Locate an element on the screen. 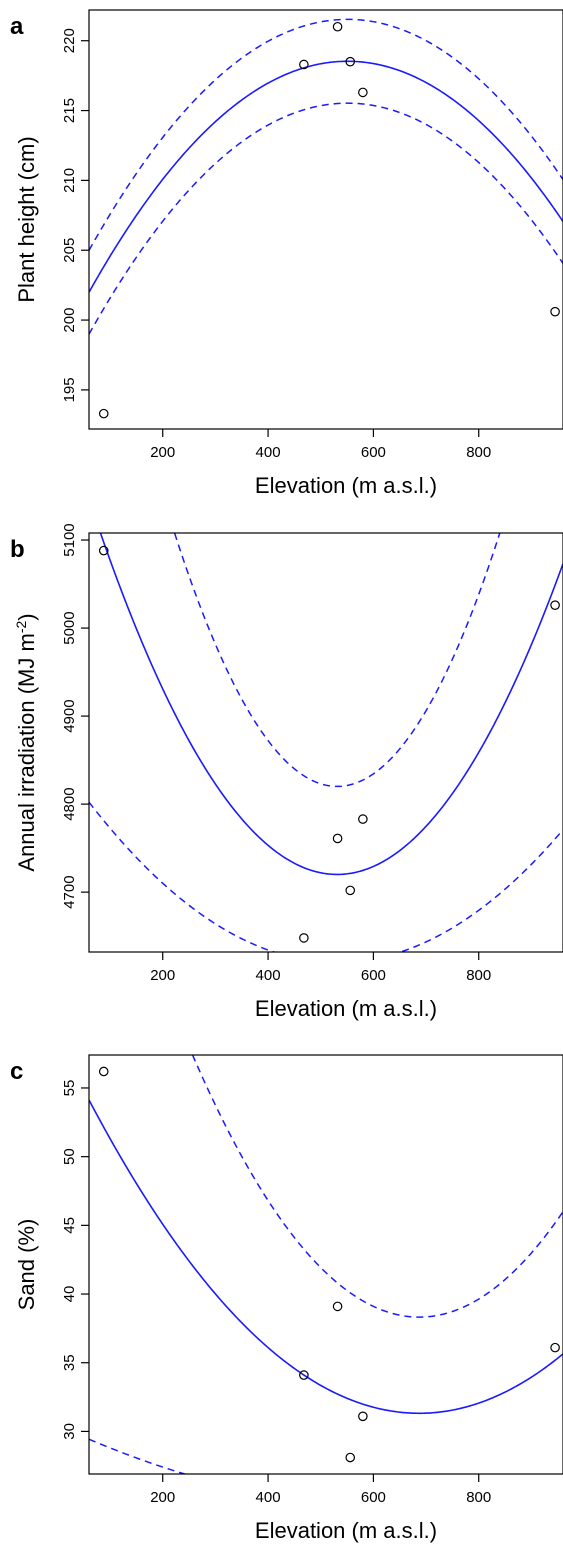 Image resolution: width=563 pixels, height=1565 pixels. y-axis-label-text: Sand (%) is located at coordinates (26, 1265).